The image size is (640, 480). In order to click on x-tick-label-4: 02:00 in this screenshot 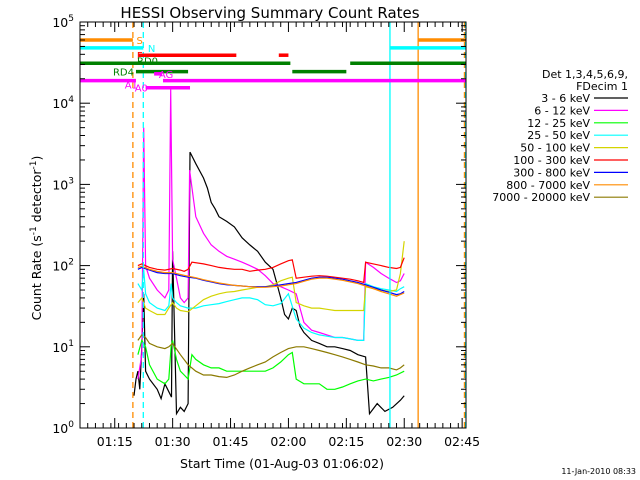, I will do `click(288, 441)`.